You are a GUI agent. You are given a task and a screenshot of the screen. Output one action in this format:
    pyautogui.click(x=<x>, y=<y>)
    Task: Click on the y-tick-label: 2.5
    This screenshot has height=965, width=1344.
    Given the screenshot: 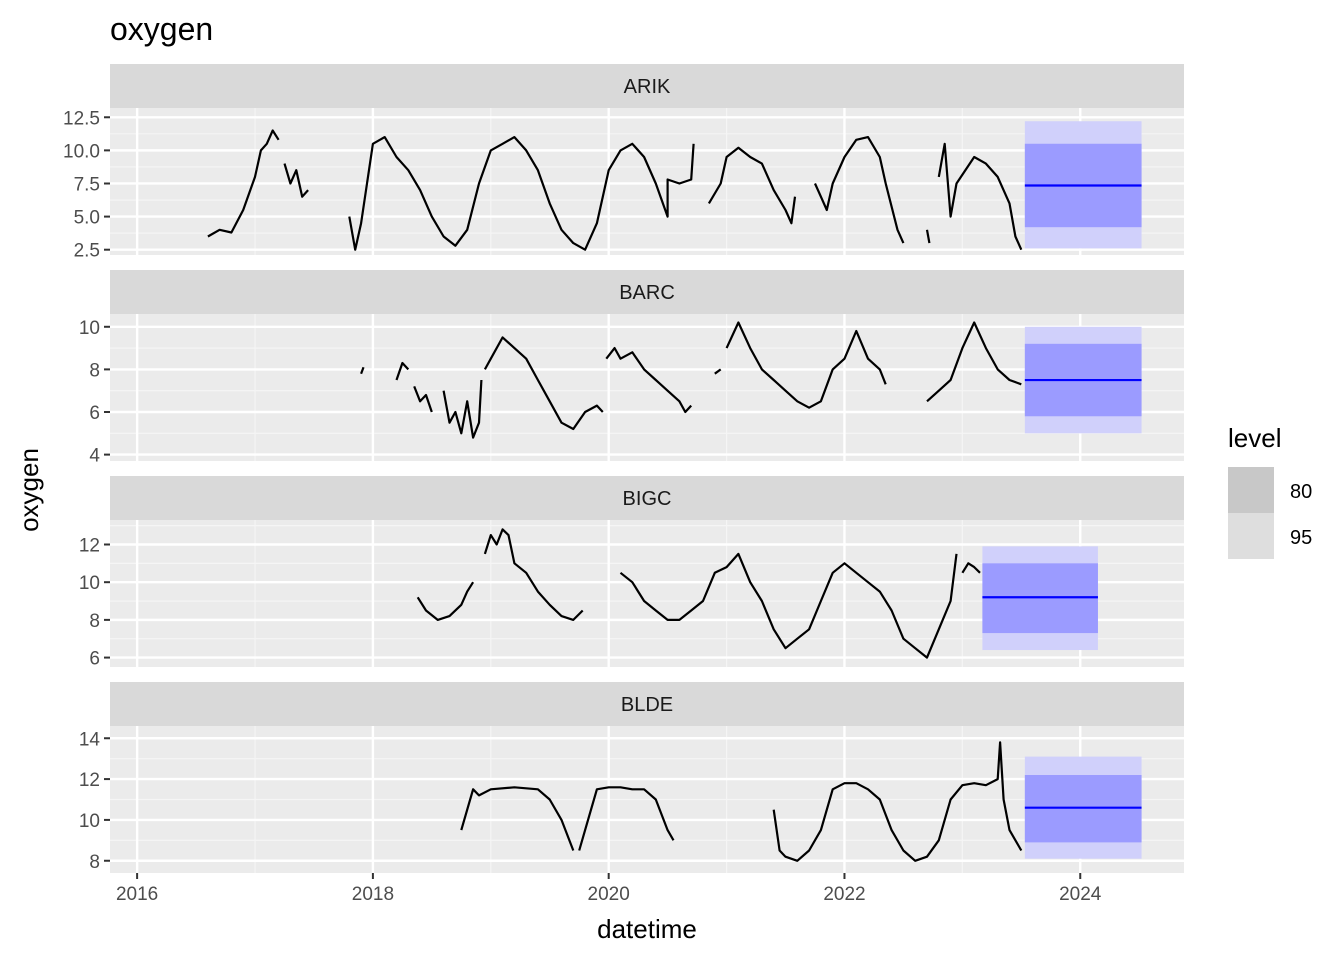 What is the action you would take?
    pyautogui.click(x=87, y=251)
    